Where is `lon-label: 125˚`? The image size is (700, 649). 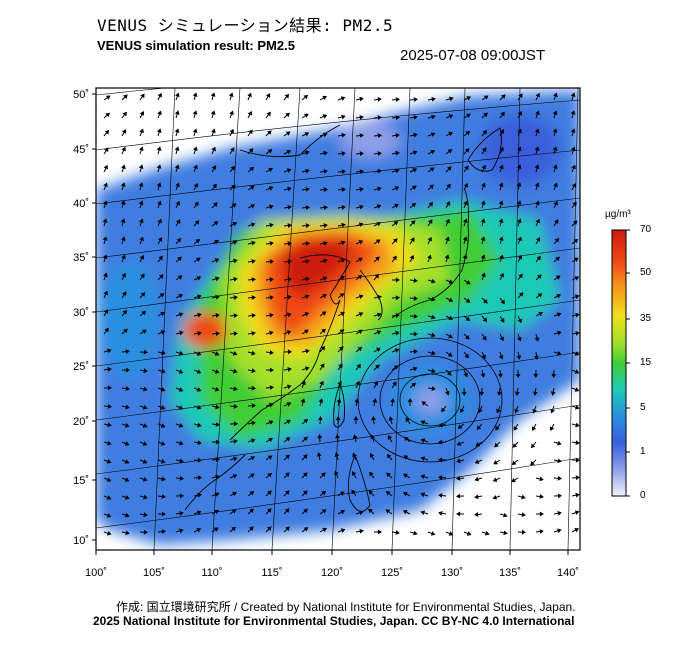 lon-label: 125˚ is located at coordinates (392, 573).